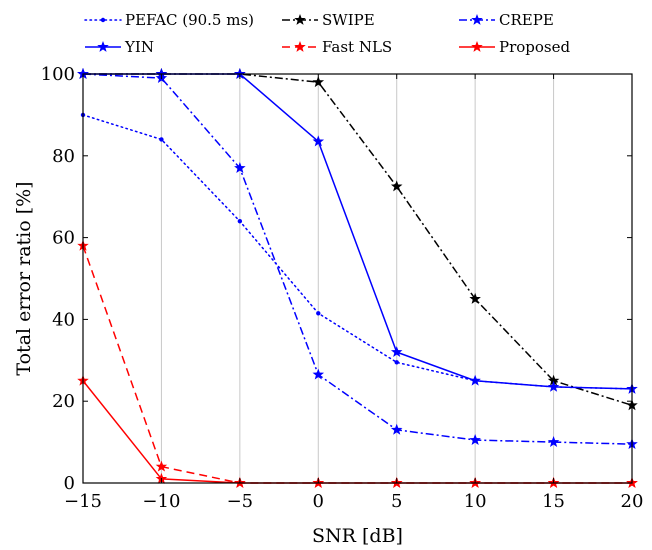 The width and height of the screenshot is (652, 550). What do you see at coordinates (357, 536) in the screenshot?
I see `x-axis-title: SNR [dB]` at bounding box center [357, 536].